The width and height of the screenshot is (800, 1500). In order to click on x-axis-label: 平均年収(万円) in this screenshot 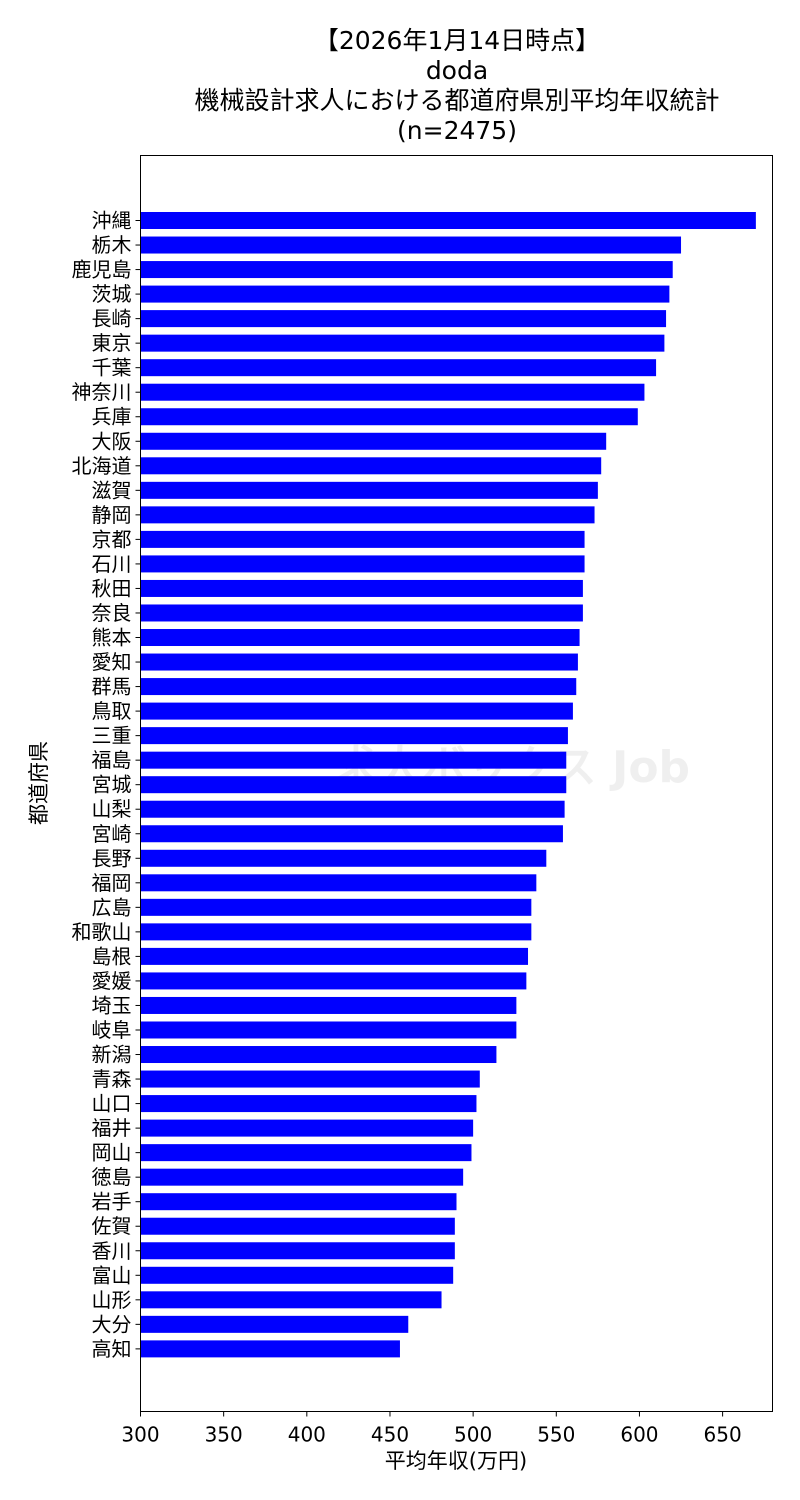, I will do `click(456, 1461)`.